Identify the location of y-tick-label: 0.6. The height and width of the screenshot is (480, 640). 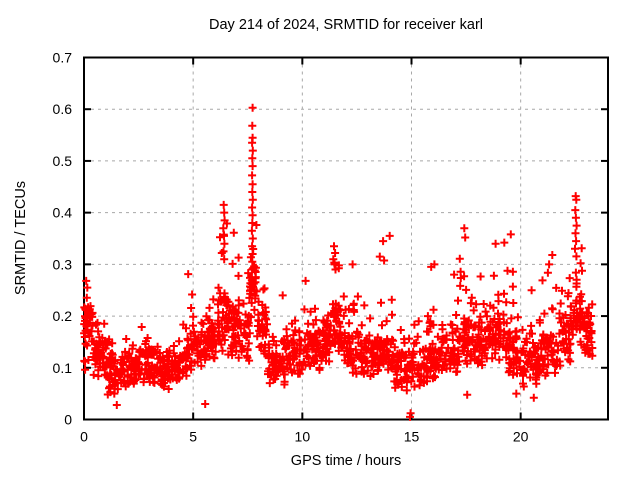
(63, 109).